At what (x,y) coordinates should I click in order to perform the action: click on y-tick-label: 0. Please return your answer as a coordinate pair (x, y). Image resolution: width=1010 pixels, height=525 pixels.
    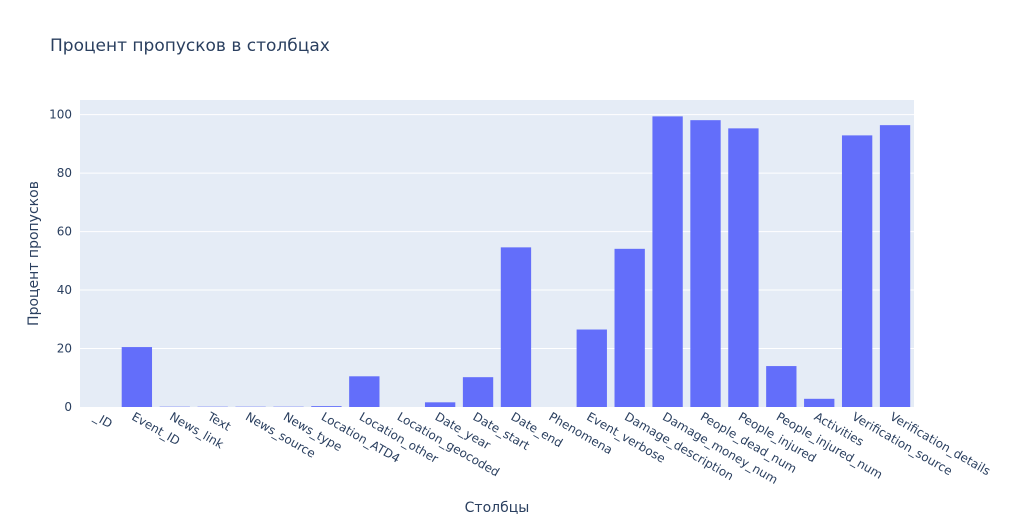
    Looking at the image, I should click on (68, 407).